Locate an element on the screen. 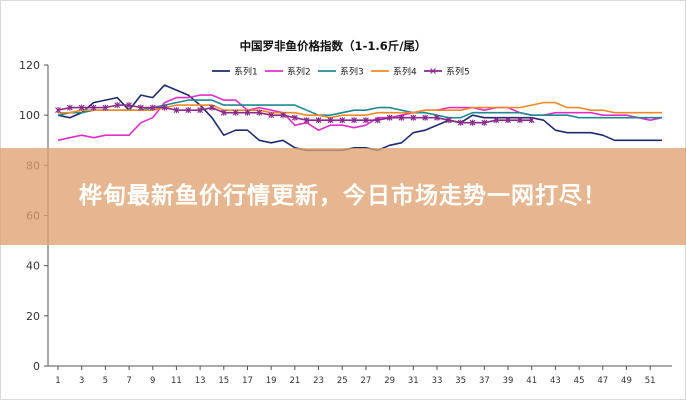  x-tick-label: 35 is located at coordinates (460, 381).